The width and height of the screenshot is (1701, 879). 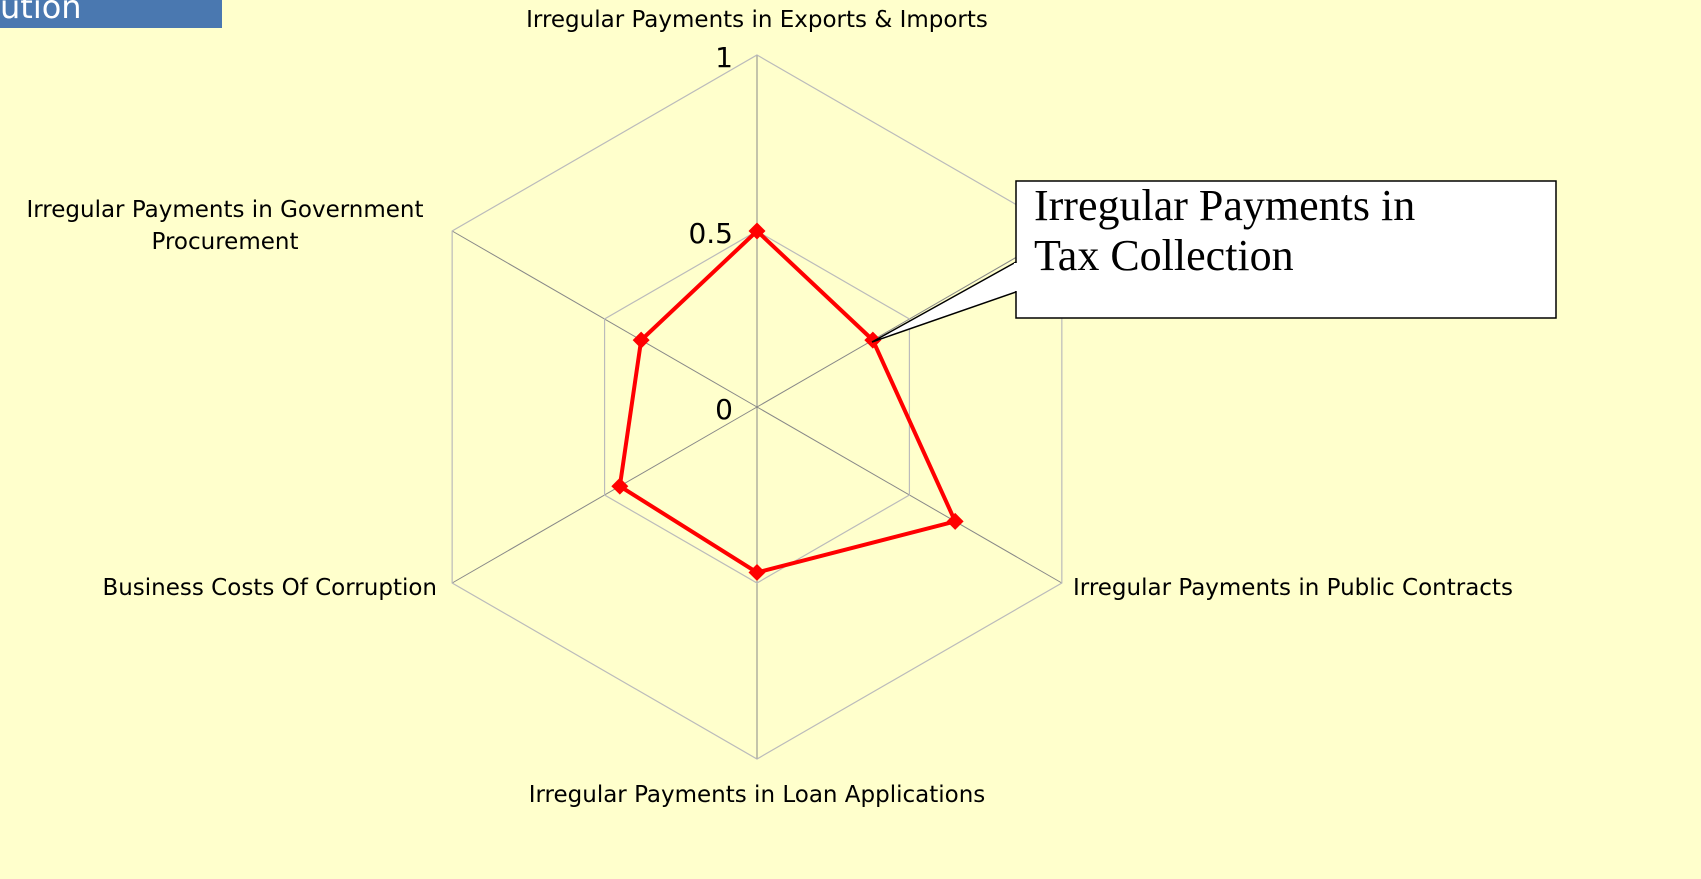 I want to click on grid-ring, so click(x=757, y=407).